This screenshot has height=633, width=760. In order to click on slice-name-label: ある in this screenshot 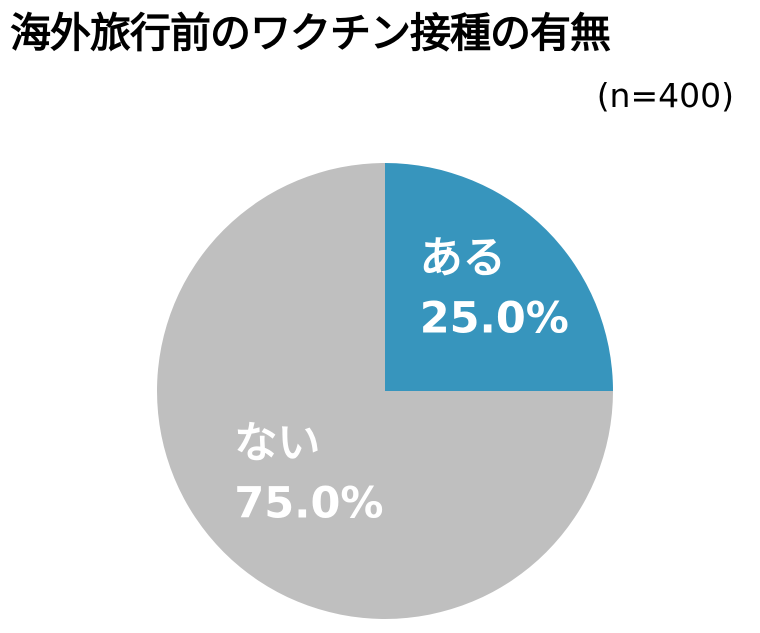, I will do `click(463, 258)`.